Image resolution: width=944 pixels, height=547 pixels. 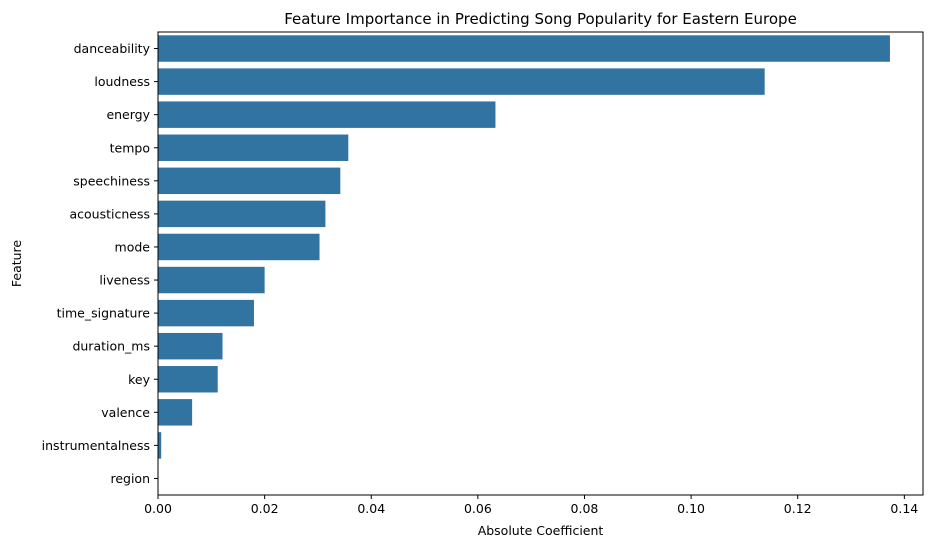 What do you see at coordinates (211, 280) in the screenshot?
I see `bar-liveness` at bounding box center [211, 280].